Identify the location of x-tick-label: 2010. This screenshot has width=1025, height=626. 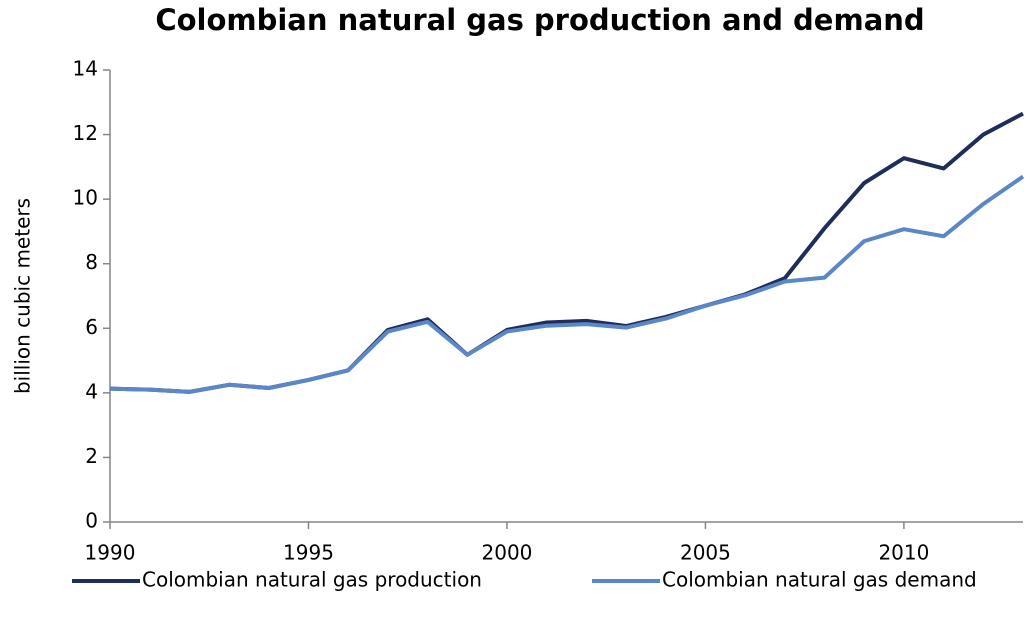
(903, 553).